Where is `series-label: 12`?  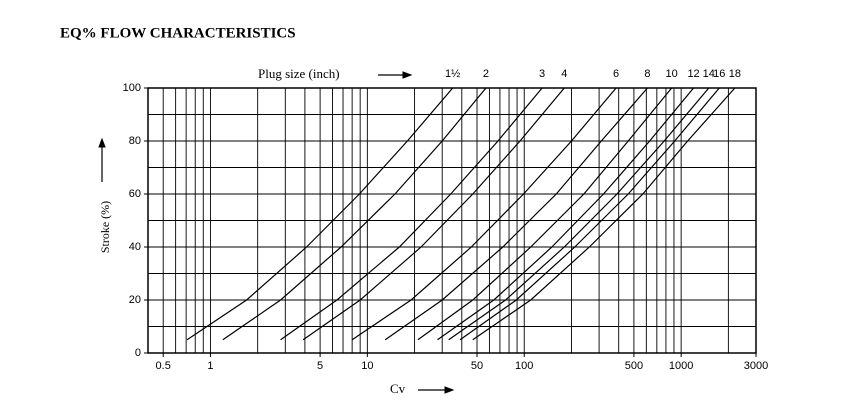
series-label: 12 is located at coordinates (693, 74).